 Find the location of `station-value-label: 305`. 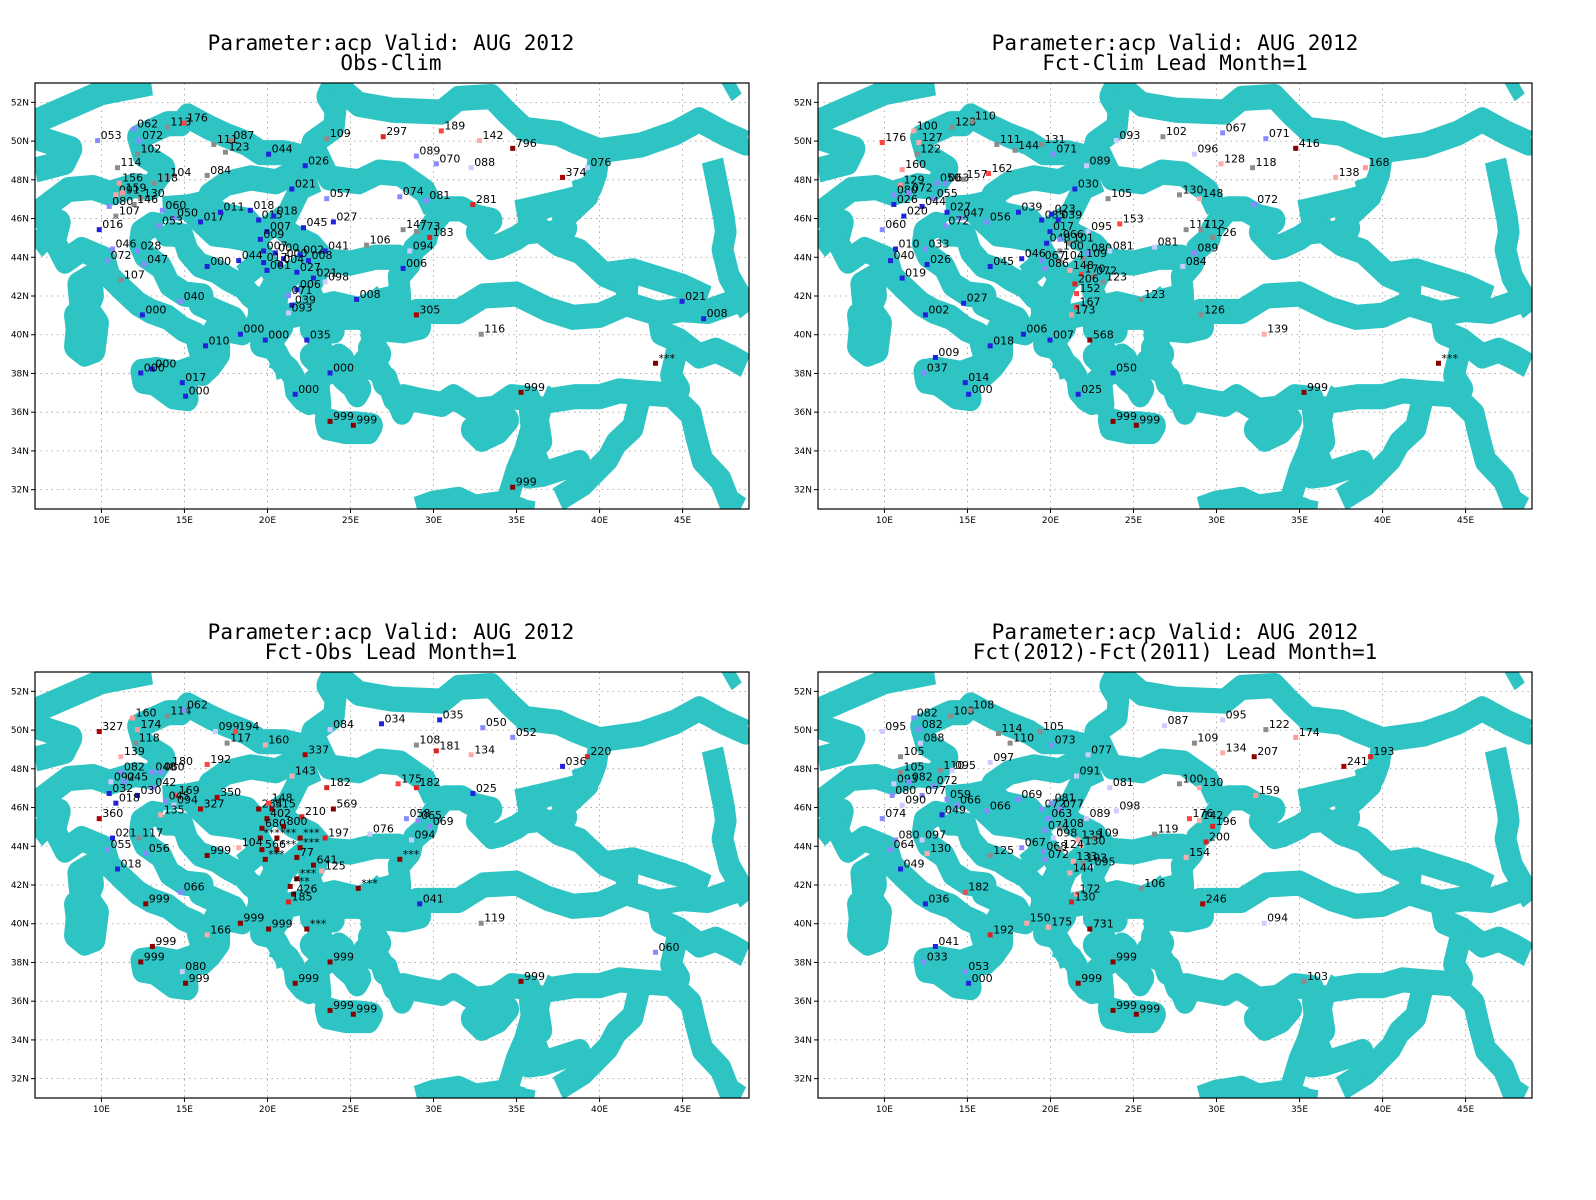

station-value-label: 305 is located at coordinates (429, 309).